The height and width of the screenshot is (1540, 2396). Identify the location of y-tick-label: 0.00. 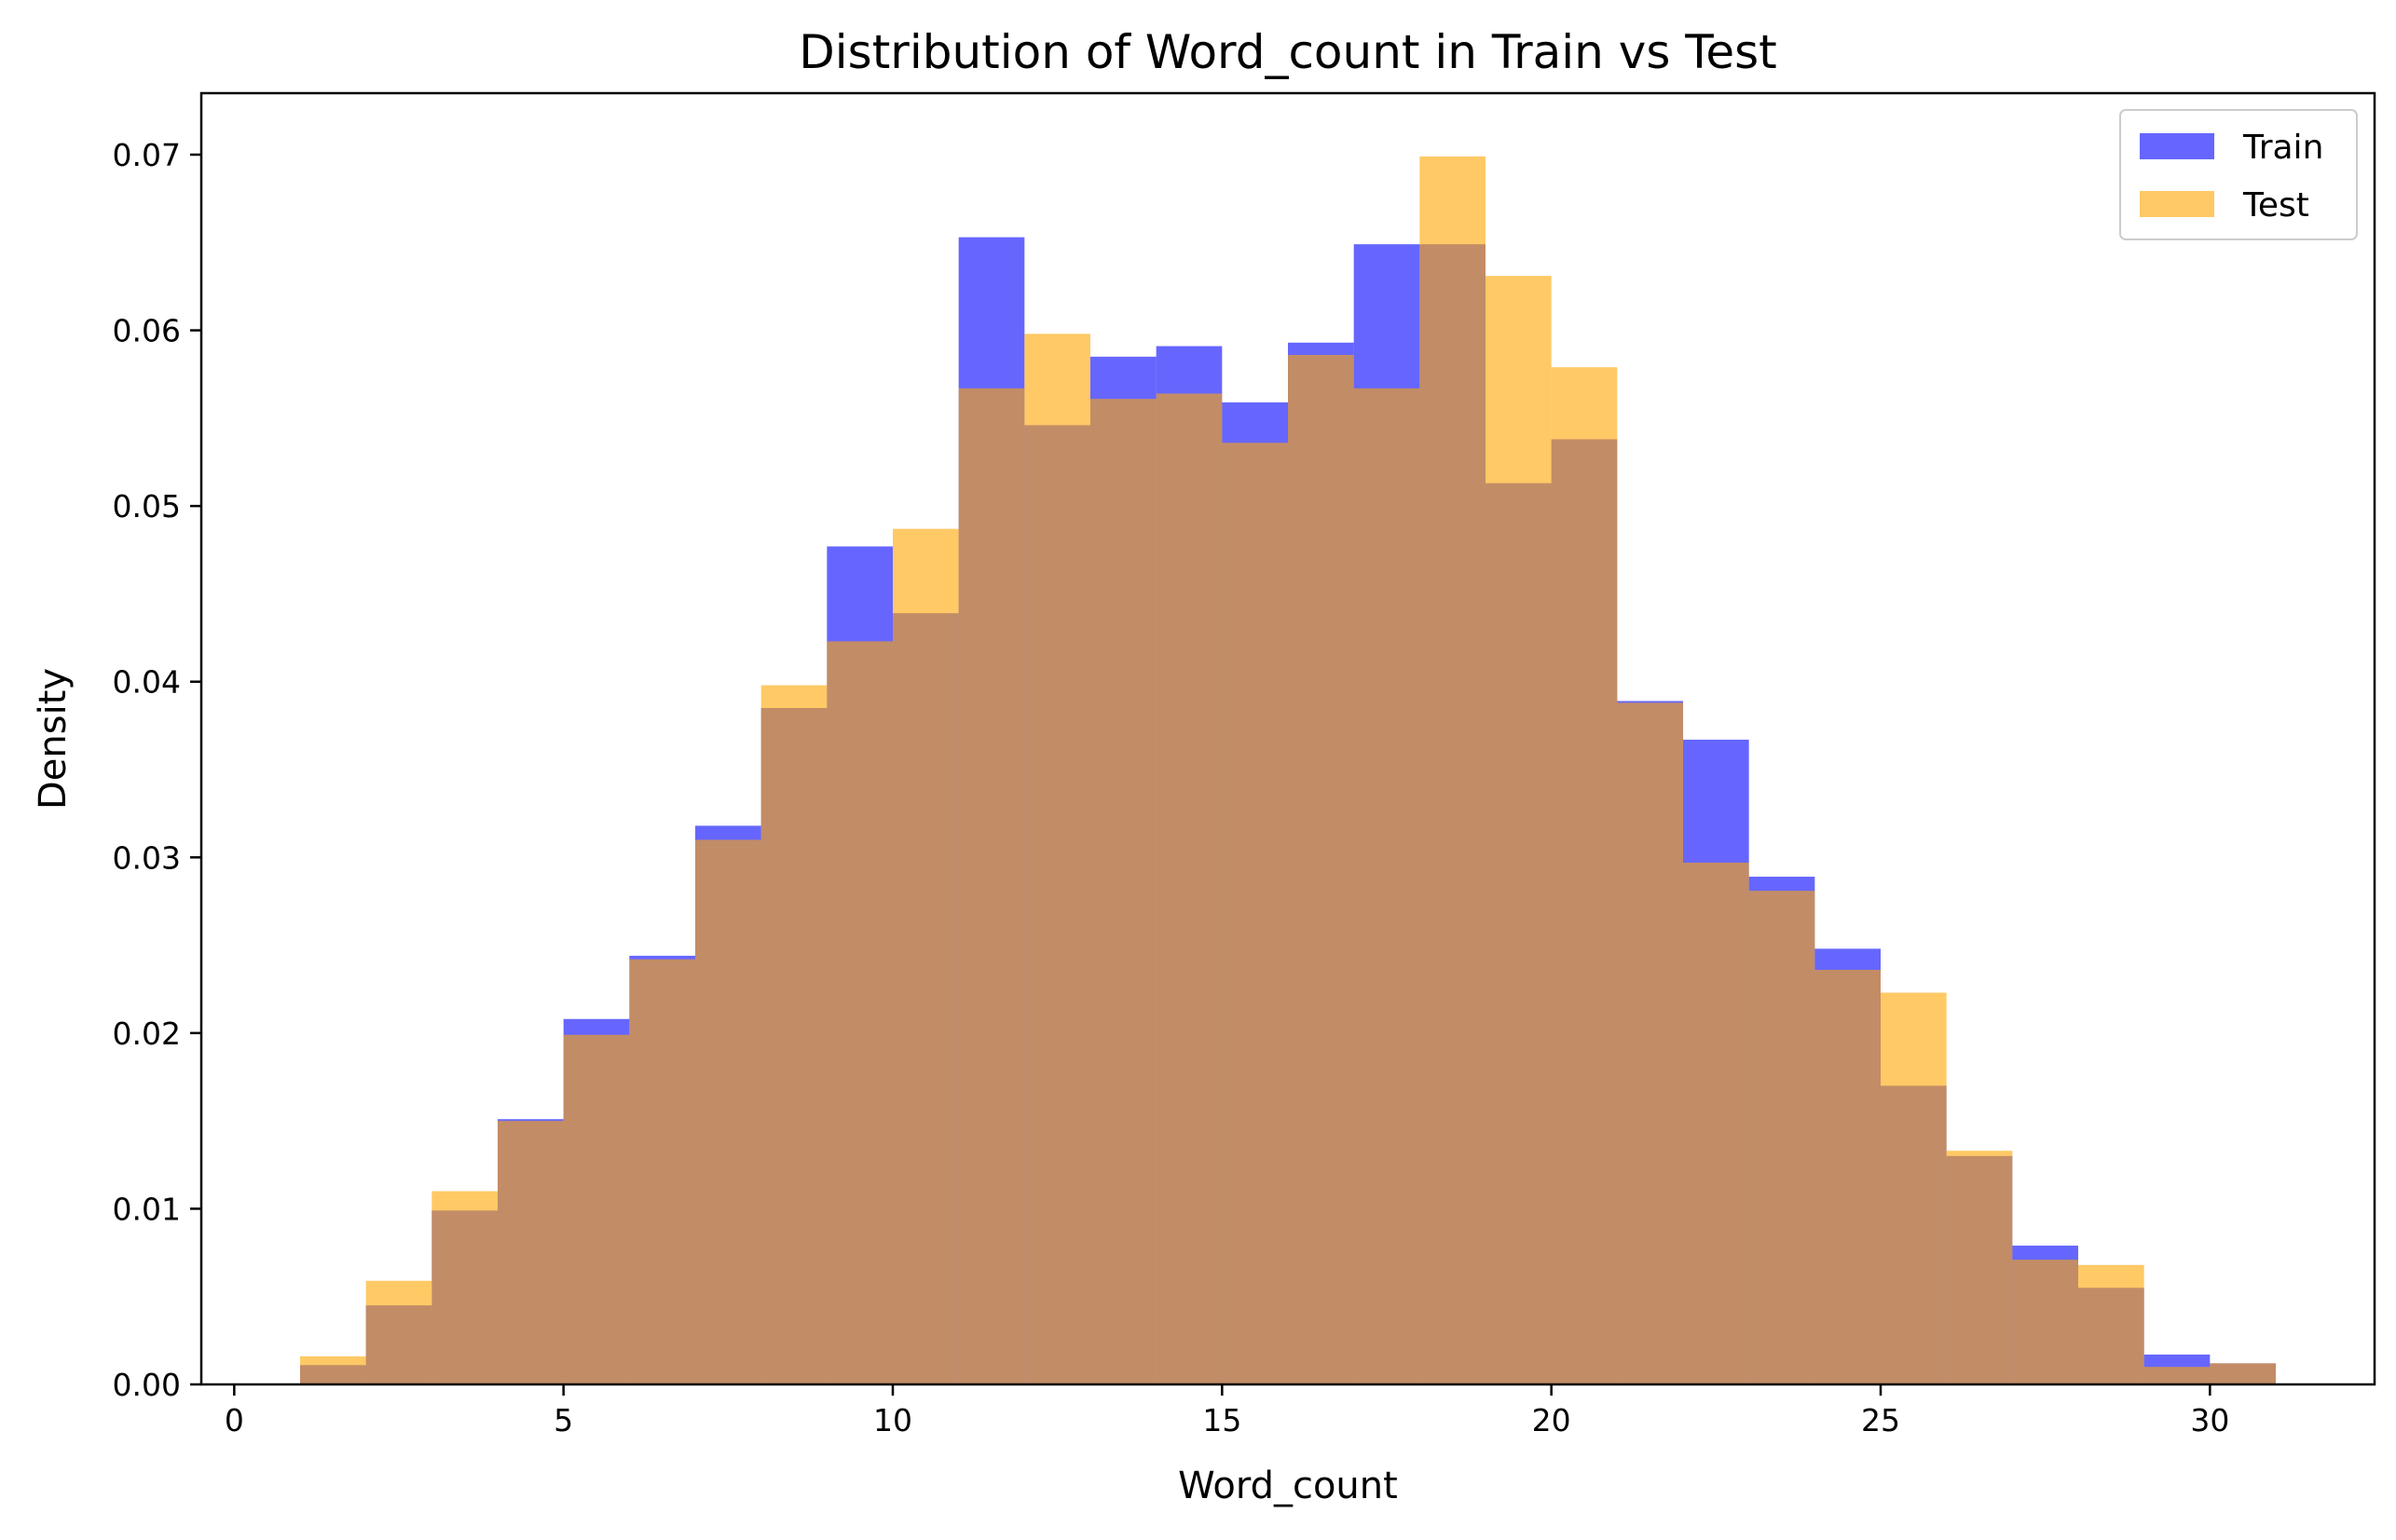
(147, 1385).